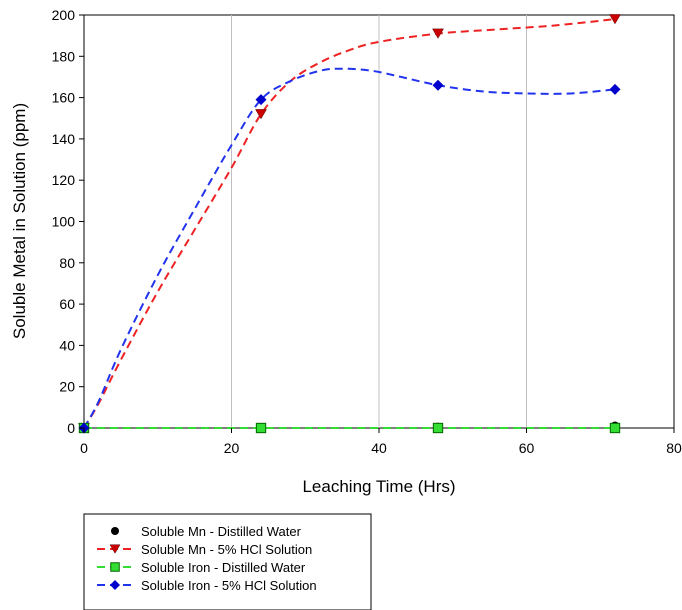 This screenshot has width=682, height=610. I want to click on x-tick-label-0: 0, so click(84, 448).